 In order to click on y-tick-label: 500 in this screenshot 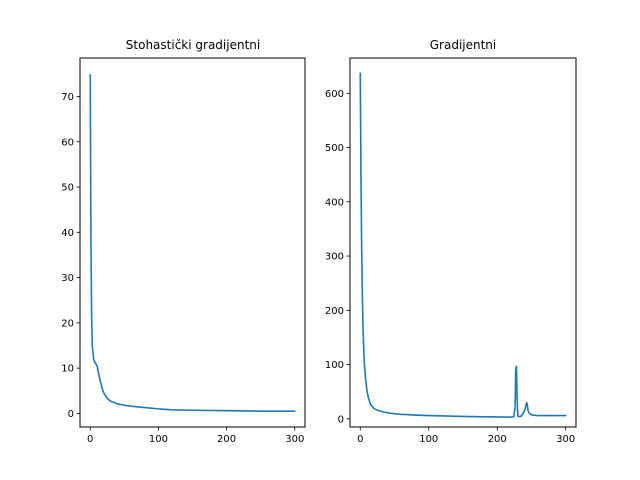, I will do `click(334, 148)`.